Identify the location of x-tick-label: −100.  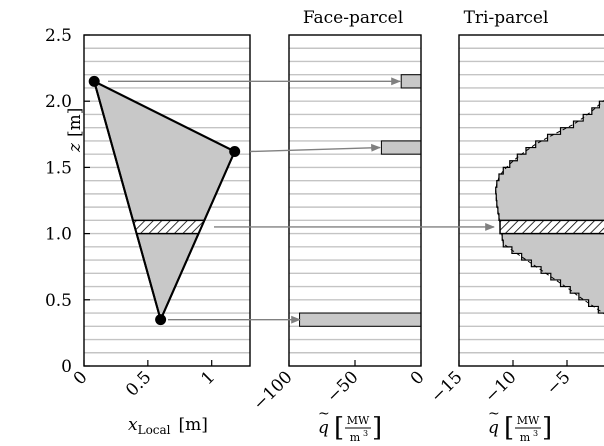
(272, 390).